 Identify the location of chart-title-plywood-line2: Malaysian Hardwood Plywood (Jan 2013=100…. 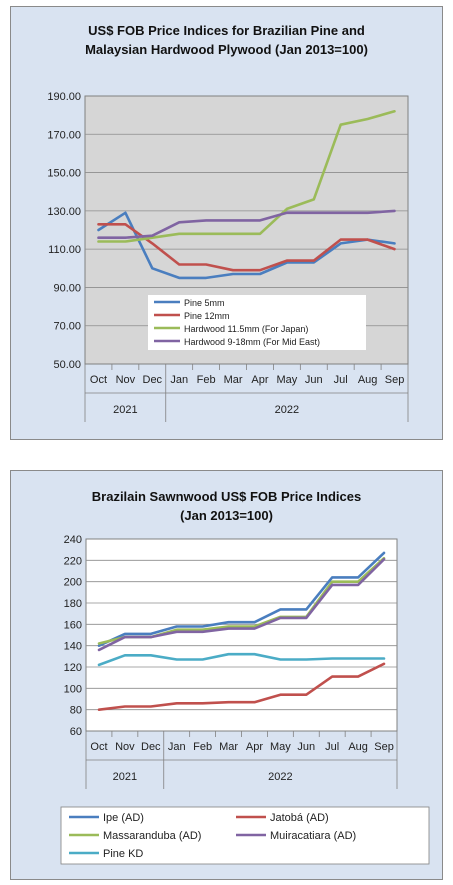
(226, 49).